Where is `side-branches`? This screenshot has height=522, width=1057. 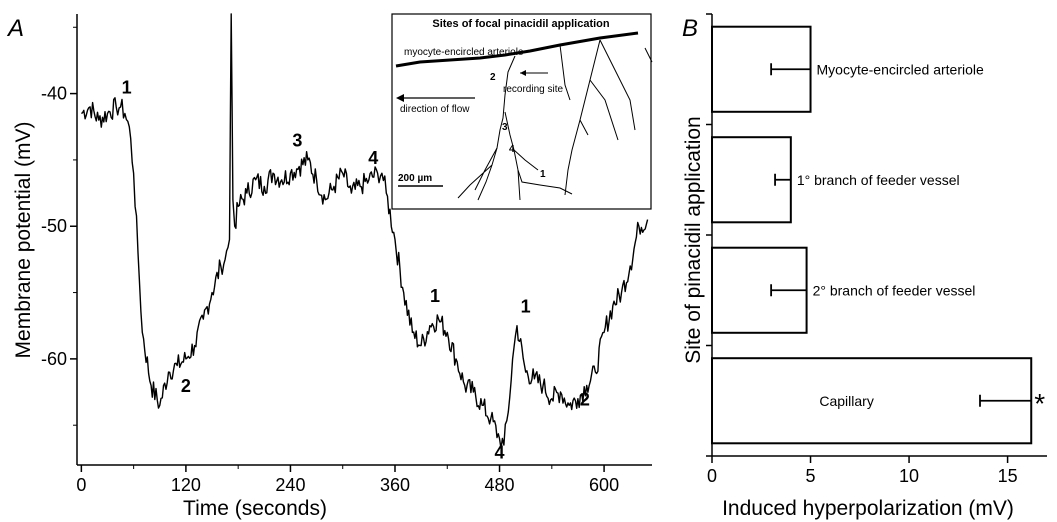 side-branches is located at coordinates (606, 117).